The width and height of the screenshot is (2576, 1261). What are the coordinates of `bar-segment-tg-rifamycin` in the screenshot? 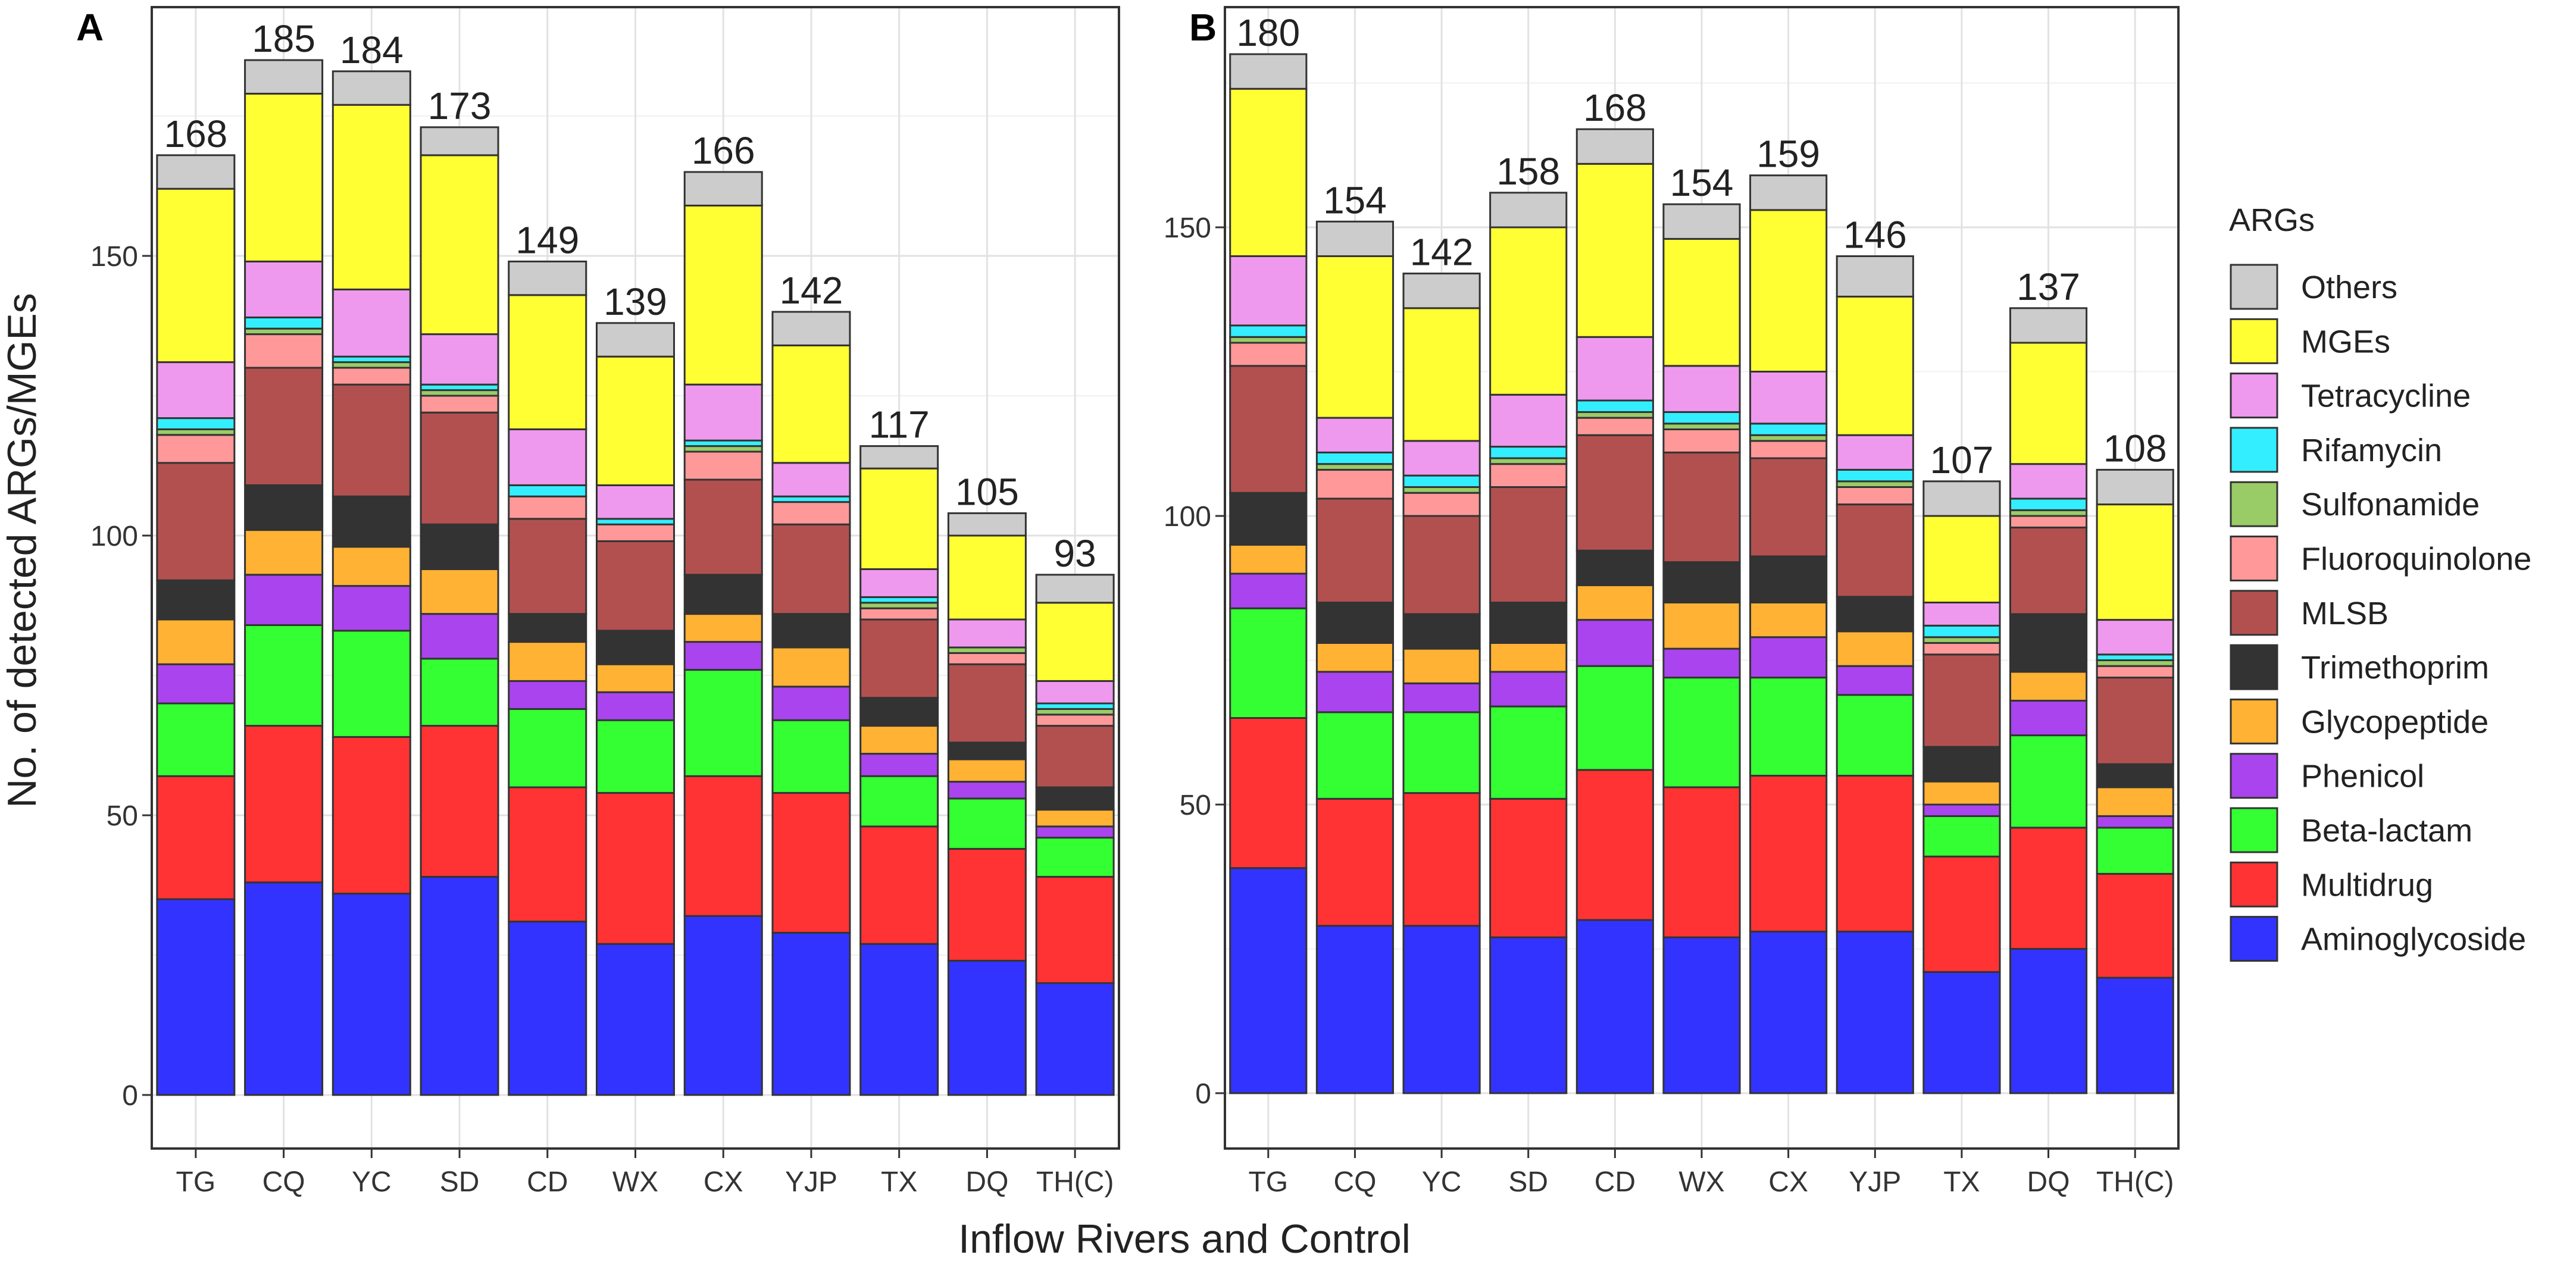 It's located at (1268, 331).